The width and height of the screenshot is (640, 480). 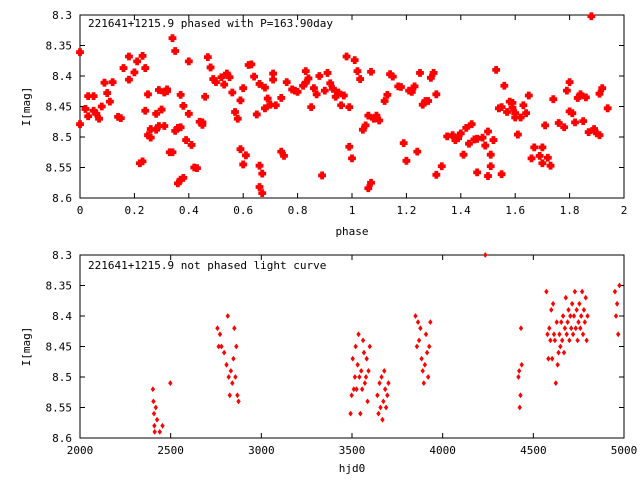 What do you see at coordinates (26, 347) in the screenshot?
I see `y-axis-label: I[mag]` at bounding box center [26, 347].